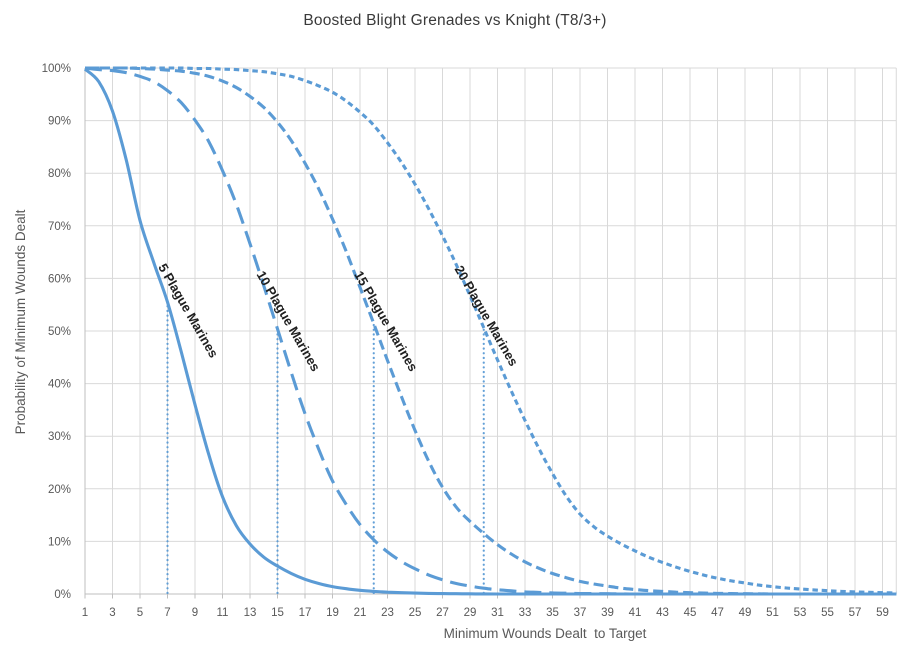  What do you see at coordinates (167, 613) in the screenshot?
I see `x-tick-label: 7` at bounding box center [167, 613].